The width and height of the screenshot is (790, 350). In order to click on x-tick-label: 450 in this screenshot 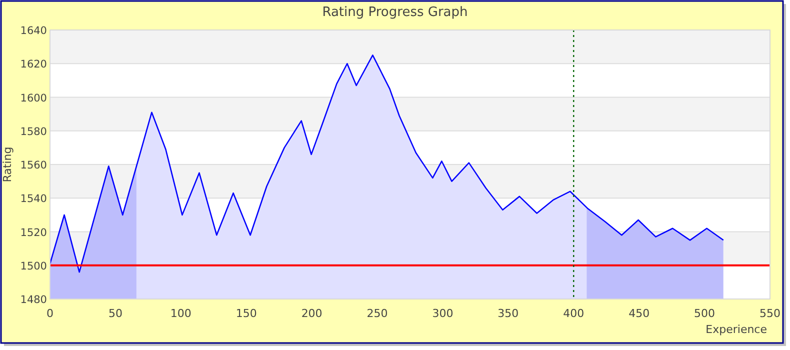, I will do `click(639, 313)`.